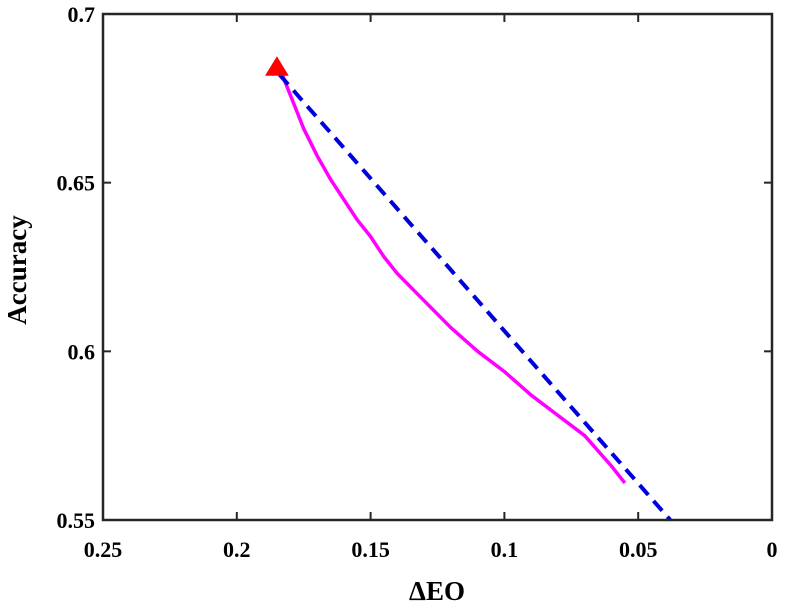 The image size is (789, 607). What do you see at coordinates (103, 549) in the screenshot?
I see `x-tick-label-0: 0.25` at bounding box center [103, 549].